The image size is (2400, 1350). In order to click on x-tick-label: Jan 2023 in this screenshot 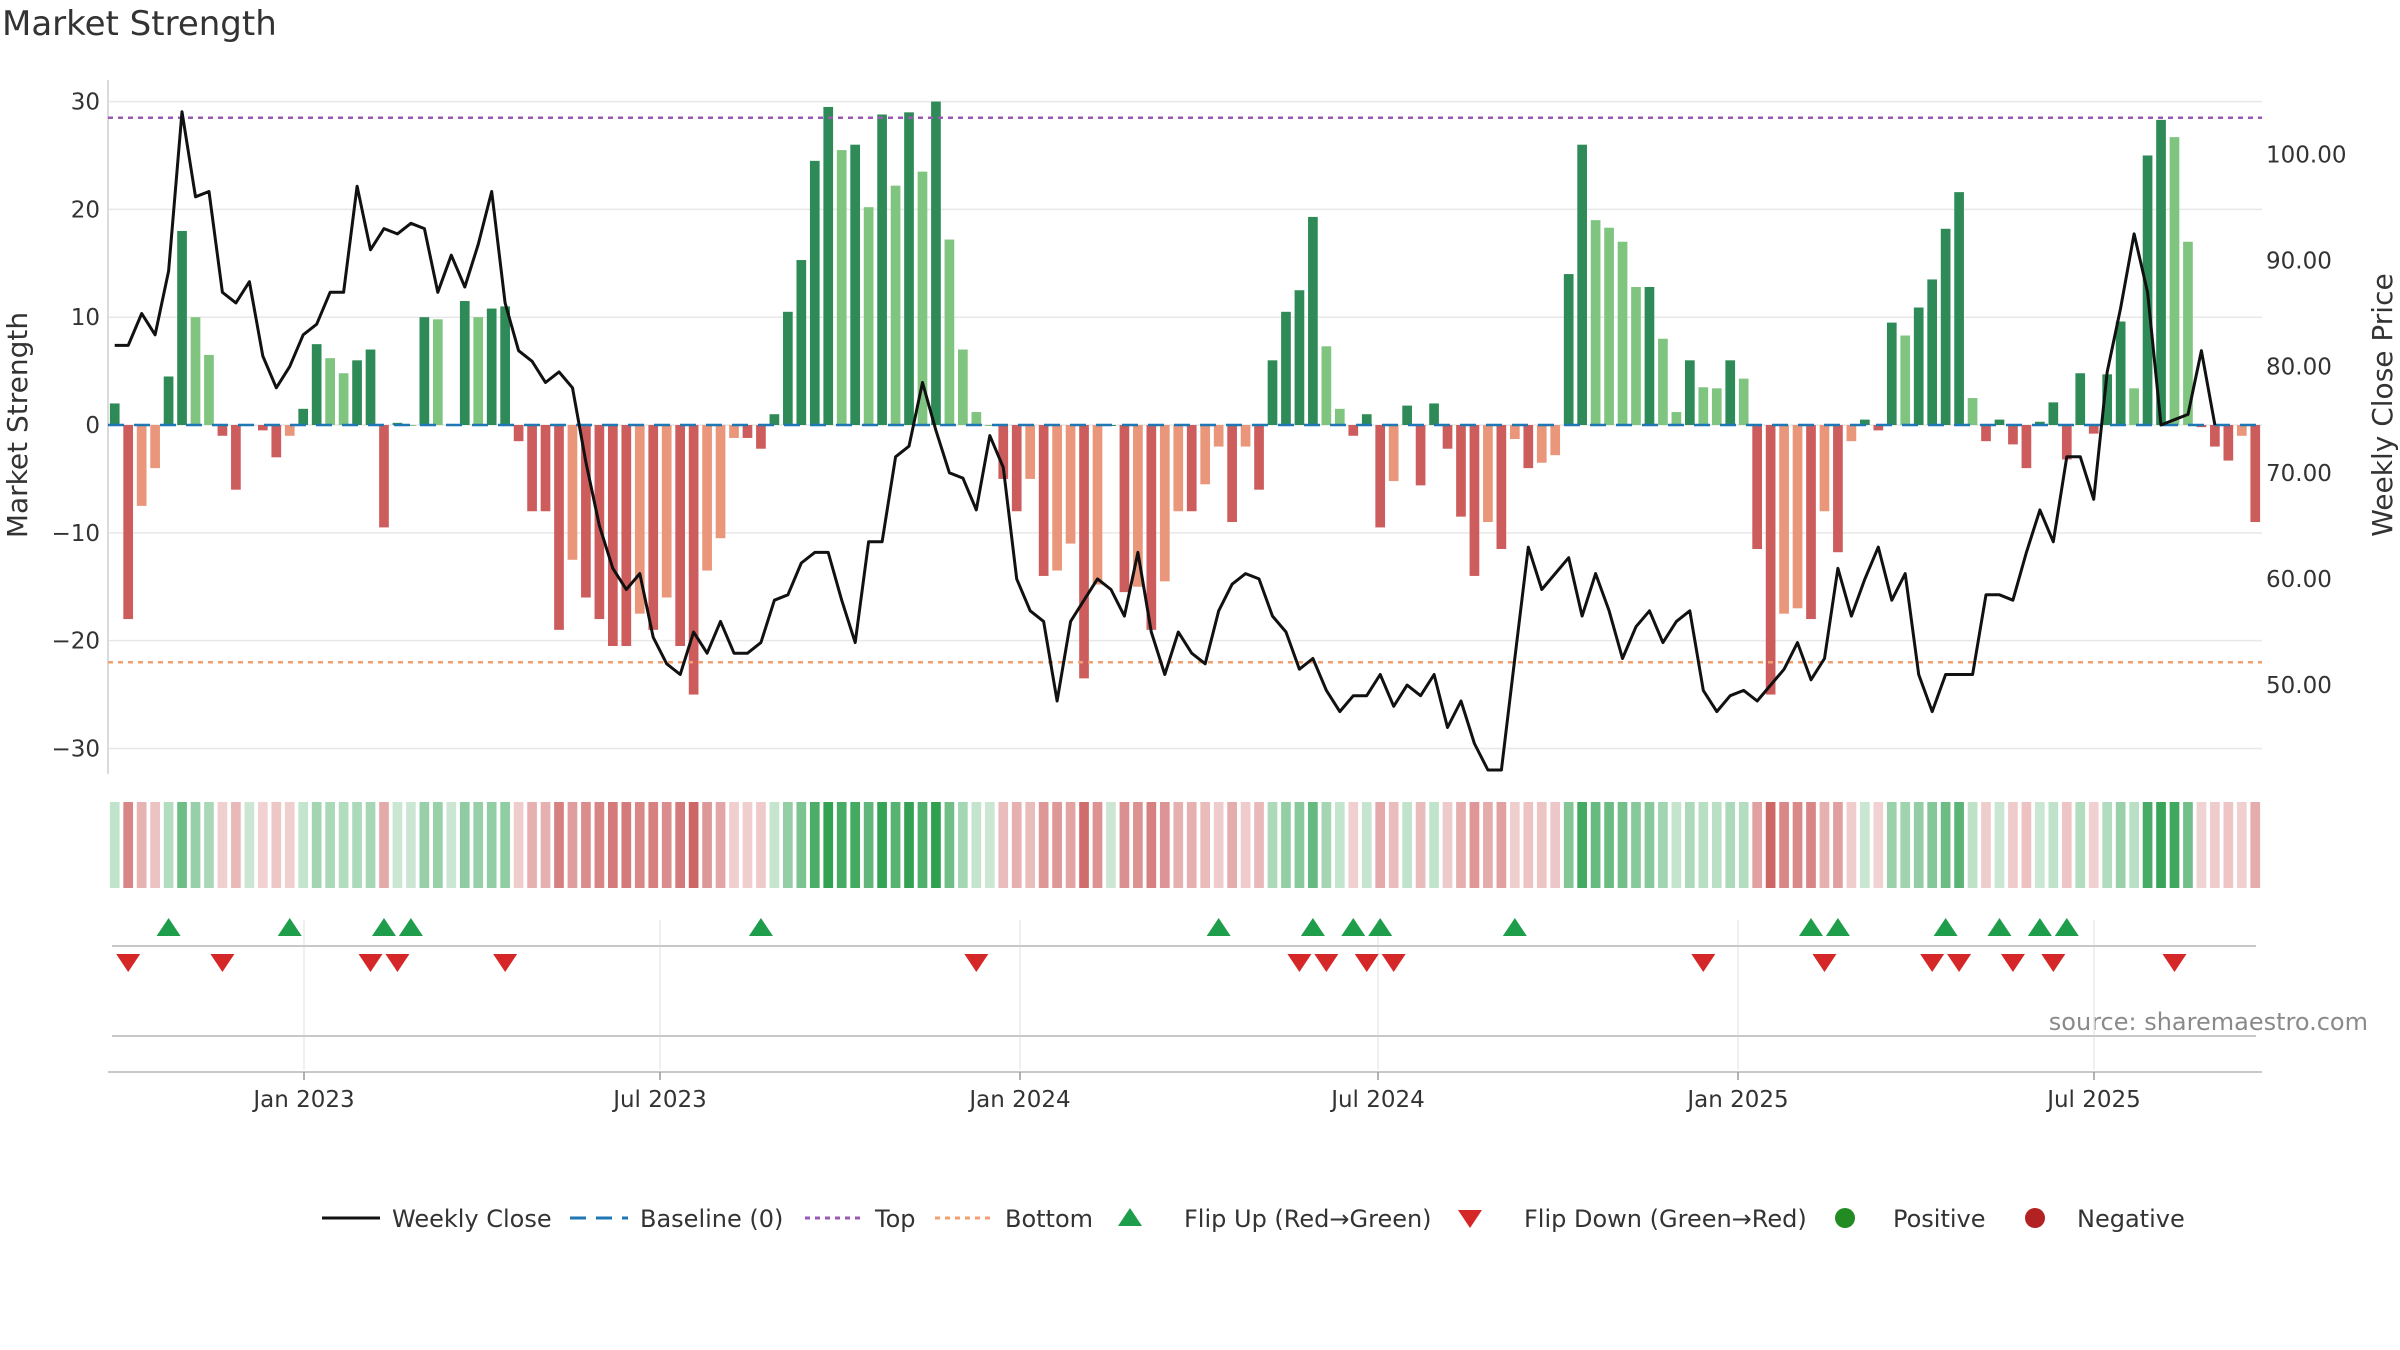, I will do `click(302, 1100)`.